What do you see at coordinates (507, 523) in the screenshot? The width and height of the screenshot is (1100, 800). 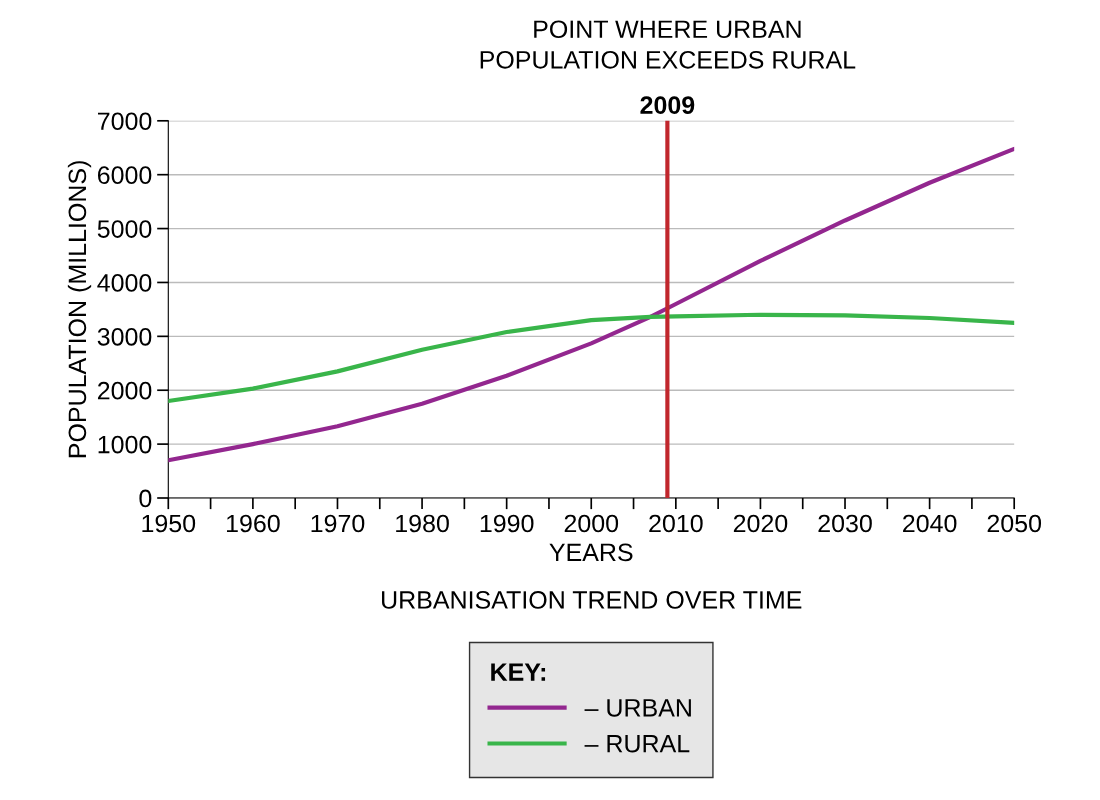 I see `x-tick-label: 1990` at bounding box center [507, 523].